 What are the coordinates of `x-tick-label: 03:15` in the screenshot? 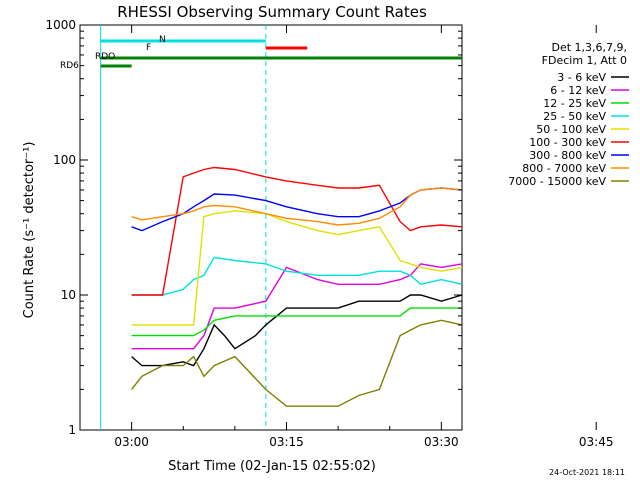 It's located at (286, 442).